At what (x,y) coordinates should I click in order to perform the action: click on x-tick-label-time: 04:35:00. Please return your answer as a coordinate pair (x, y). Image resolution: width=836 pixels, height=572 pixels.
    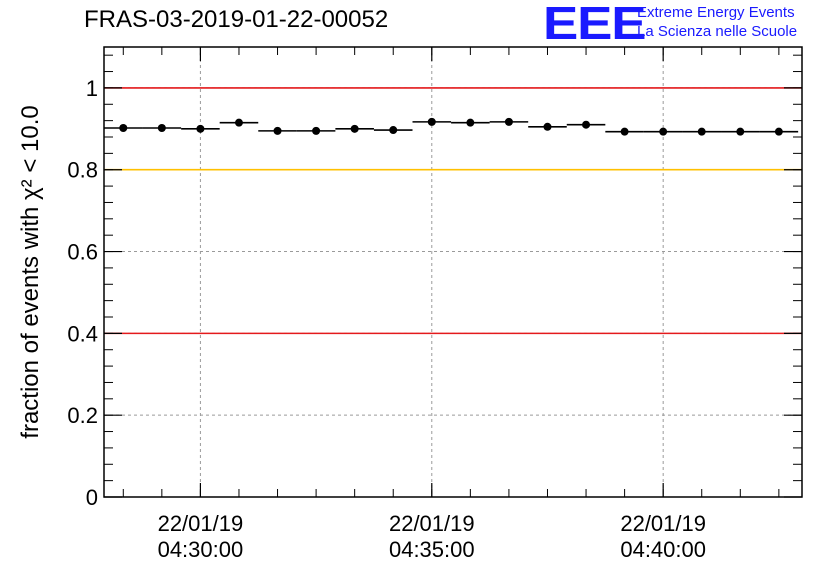
    Looking at the image, I should click on (432, 549).